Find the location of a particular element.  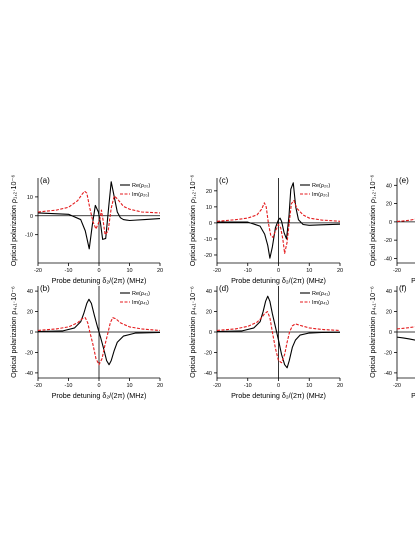

panel-label: (c) is located at coordinates (224, 180).